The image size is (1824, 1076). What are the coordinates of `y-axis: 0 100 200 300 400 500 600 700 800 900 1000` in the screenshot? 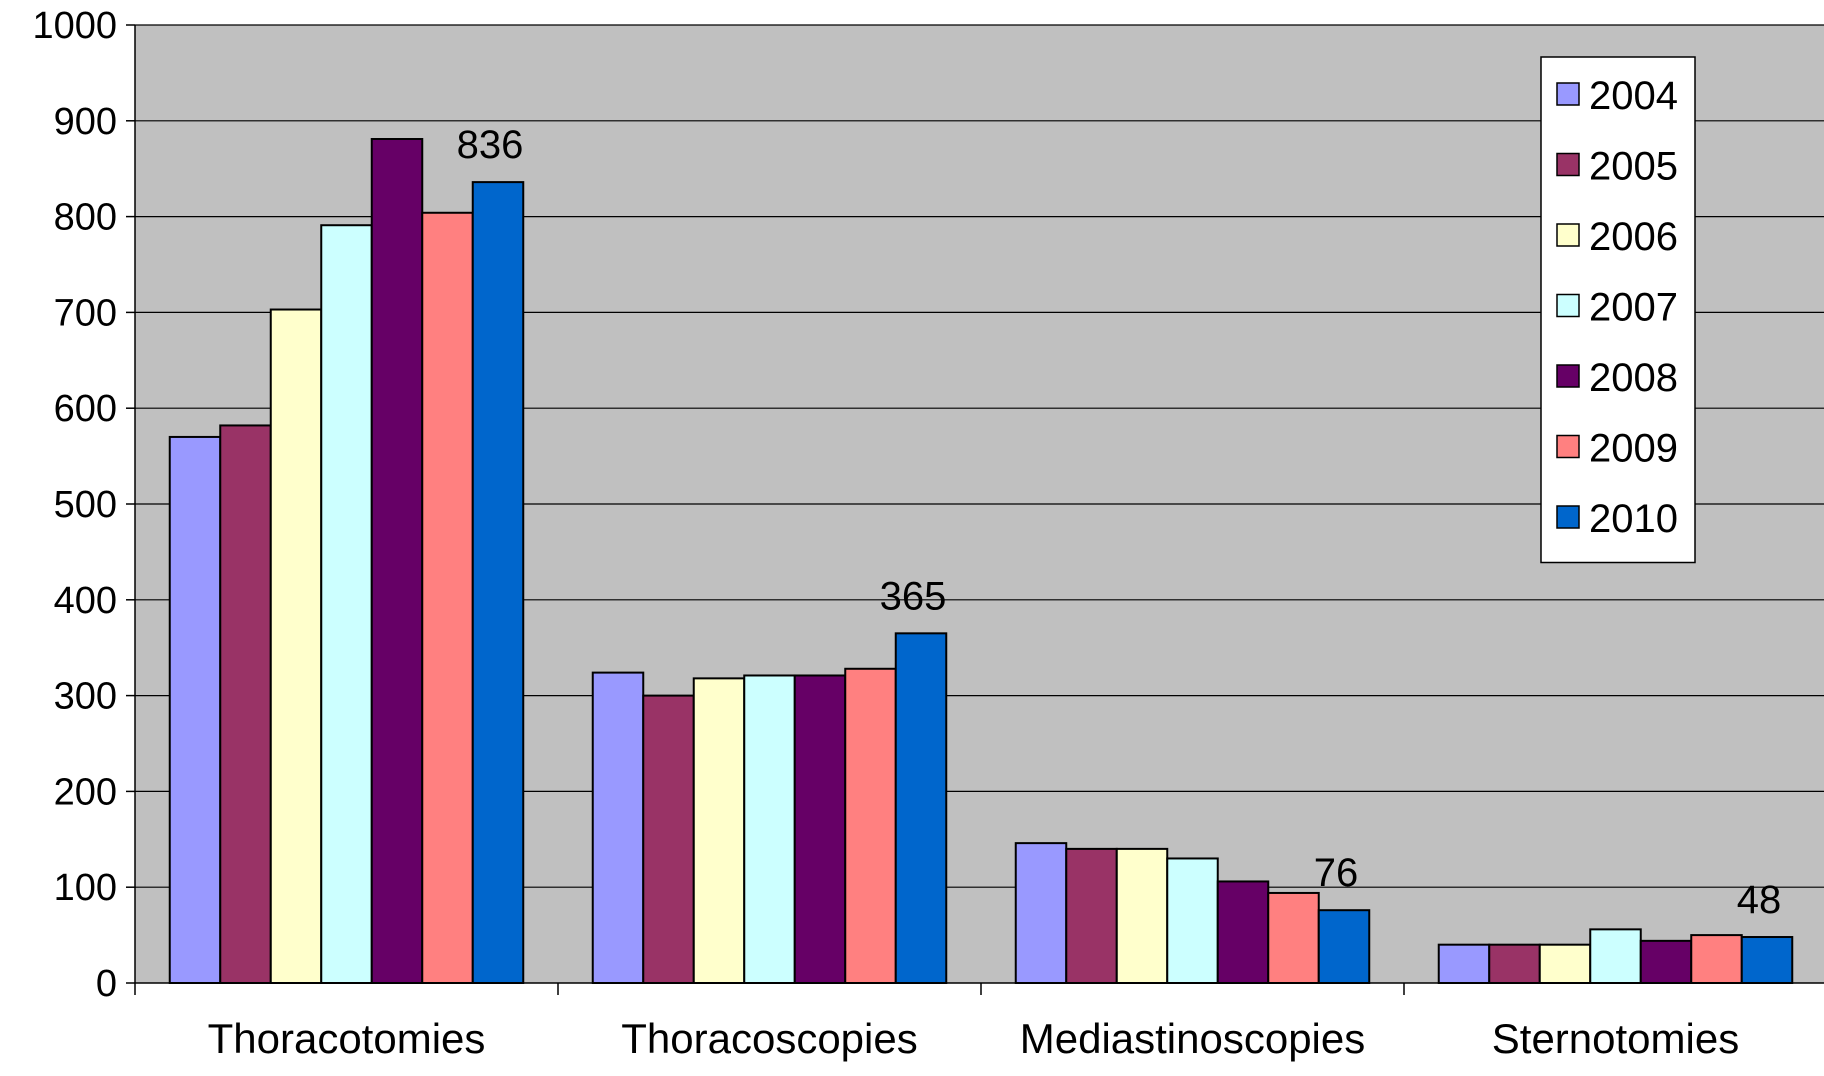 It's located at (84, 505).